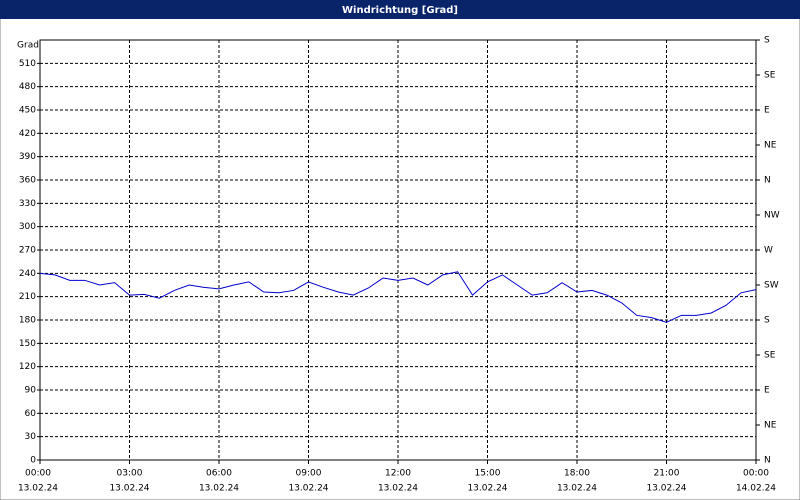  I want to click on chart-title: Windrichtung [Grad], so click(400, 10).